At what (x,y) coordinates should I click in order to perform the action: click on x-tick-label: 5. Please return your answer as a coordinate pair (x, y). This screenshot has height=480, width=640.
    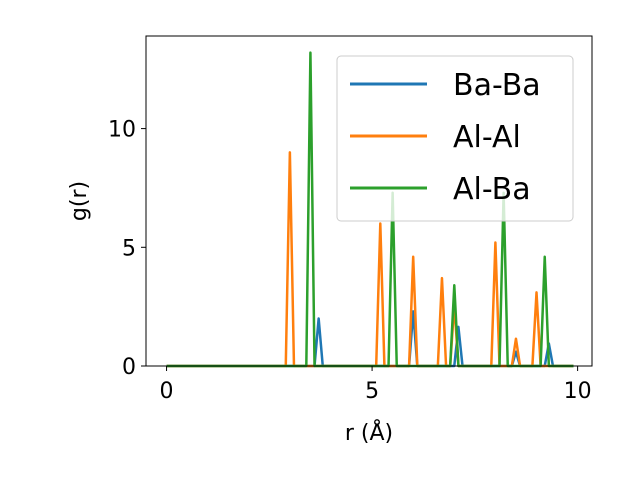
    Looking at the image, I should click on (372, 391).